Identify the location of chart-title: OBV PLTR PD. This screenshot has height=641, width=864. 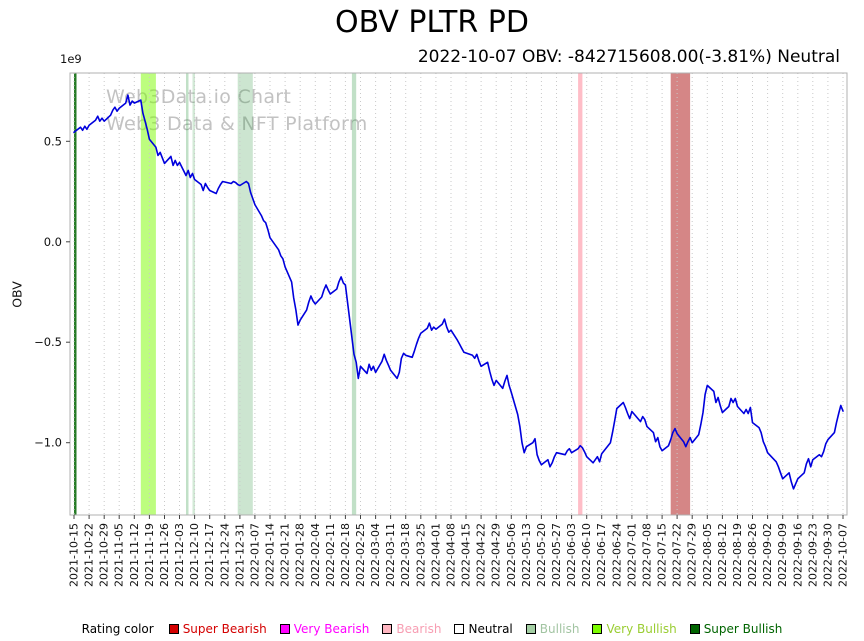
(432, 22).